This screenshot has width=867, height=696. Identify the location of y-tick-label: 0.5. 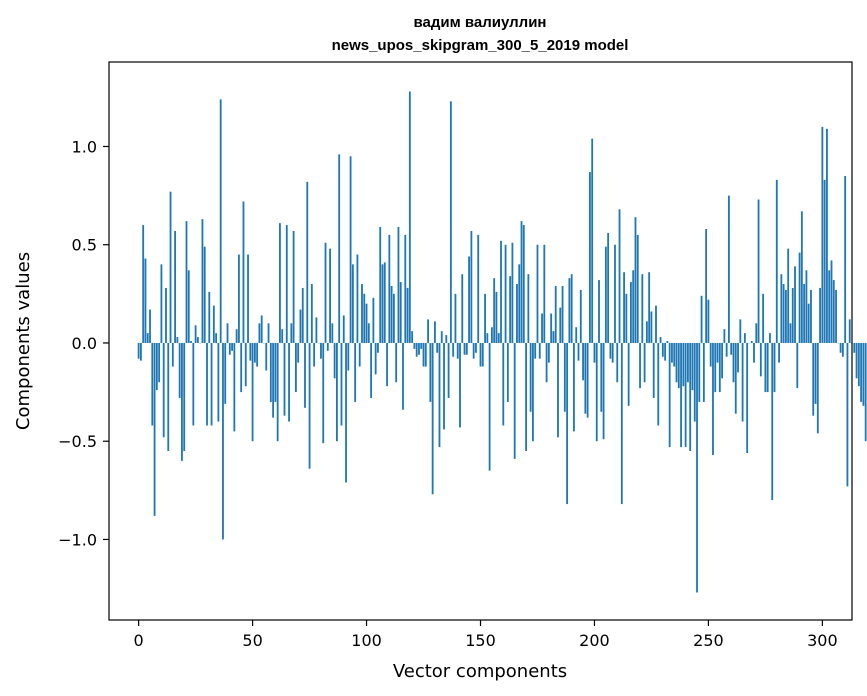
(84, 245).